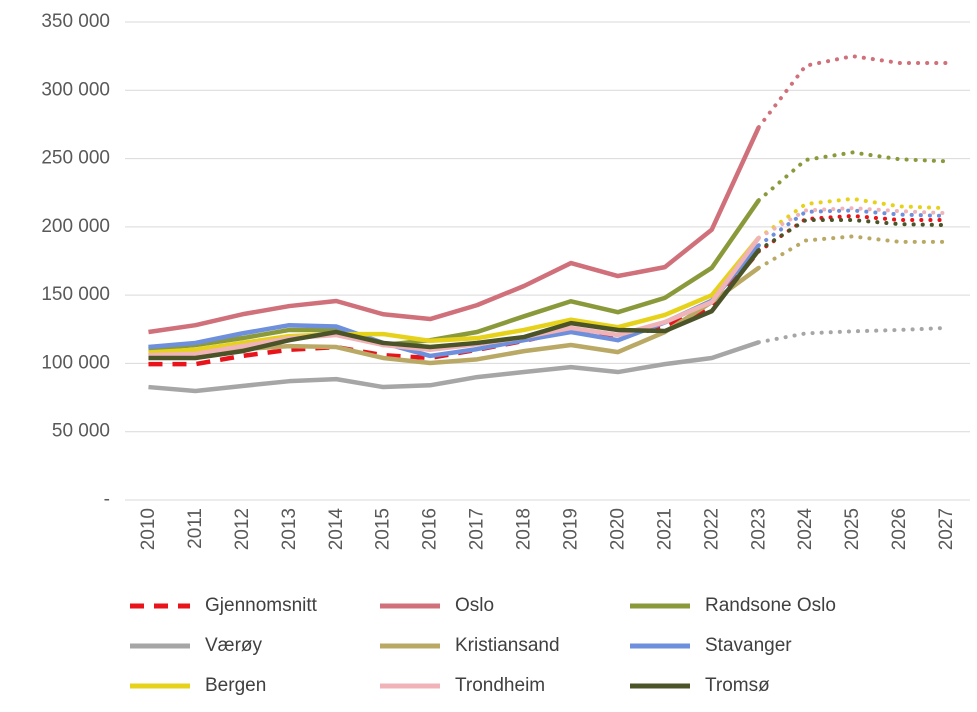  Describe the element at coordinates (75, 158) in the screenshot. I see `y-tick-label: 250 000` at that location.